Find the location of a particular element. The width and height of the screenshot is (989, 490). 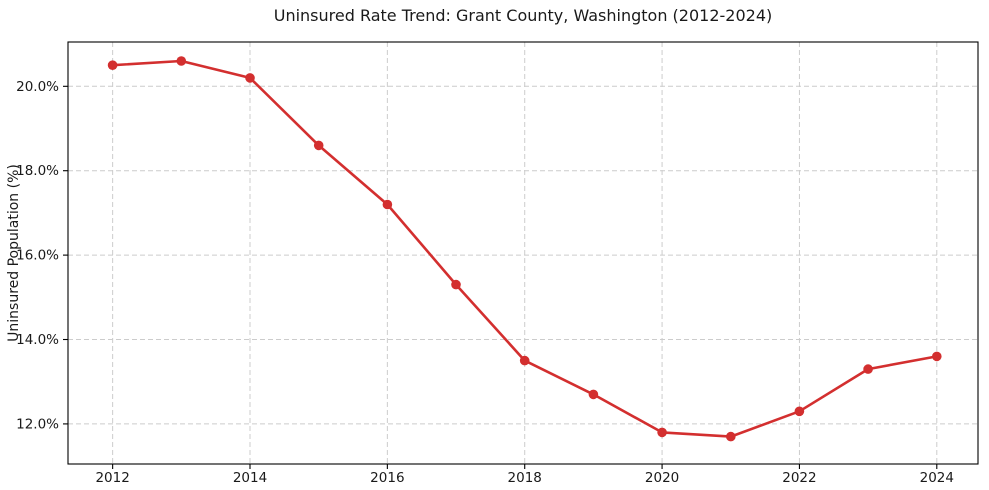

y-tick-label: 12.0% is located at coordinates (37, 424).